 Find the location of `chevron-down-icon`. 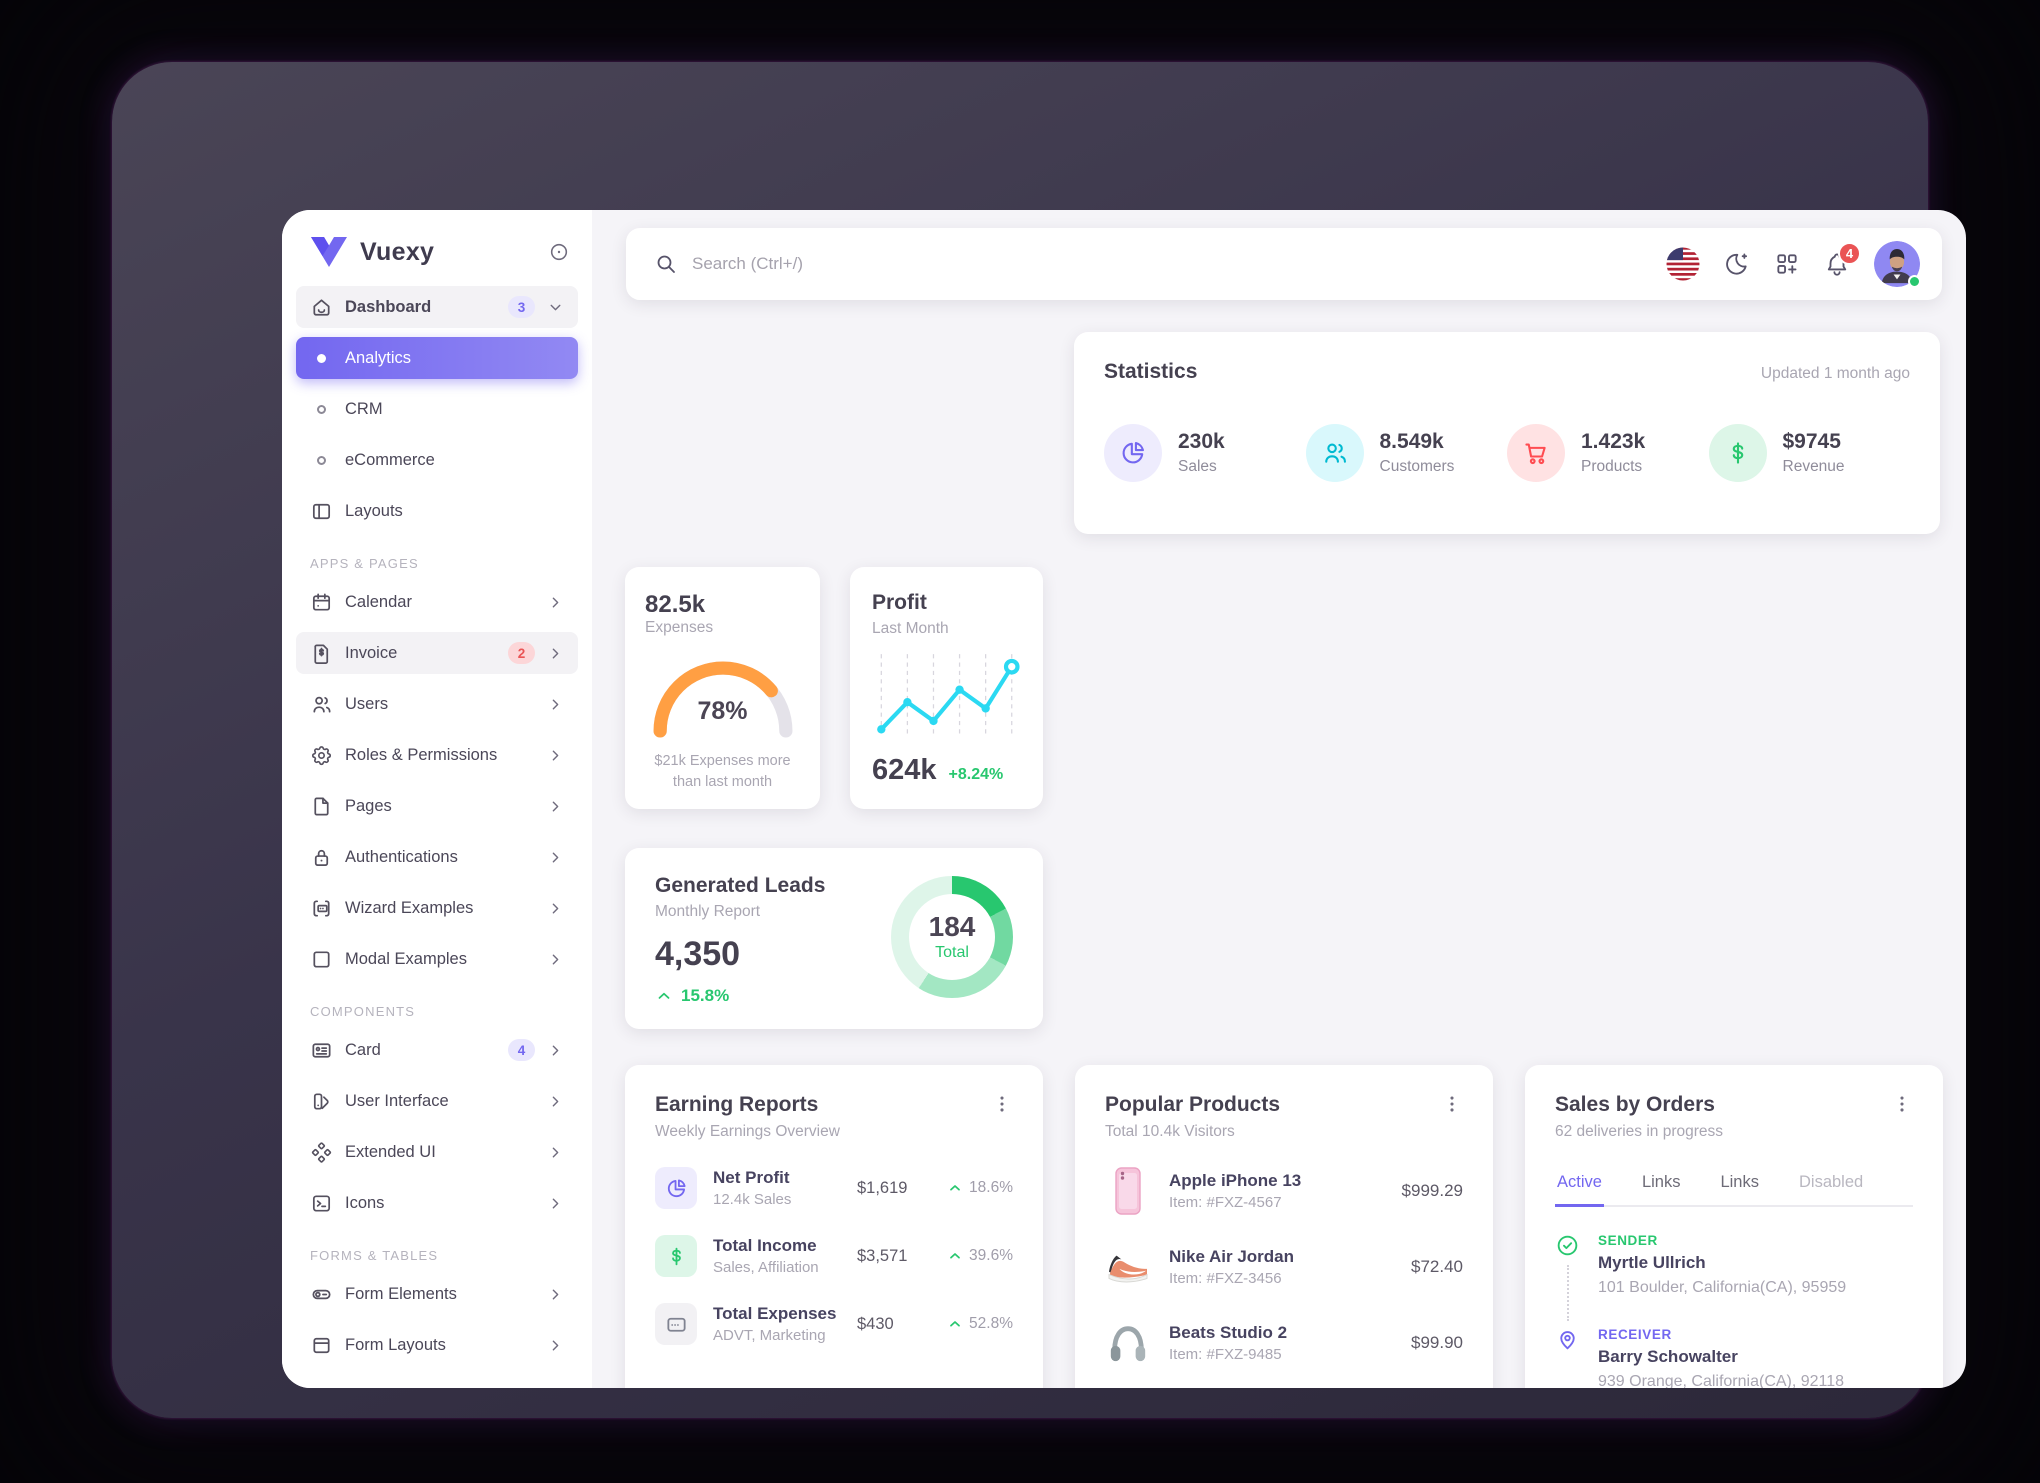

chevron-down-icon is located at coordinates (555, 307).